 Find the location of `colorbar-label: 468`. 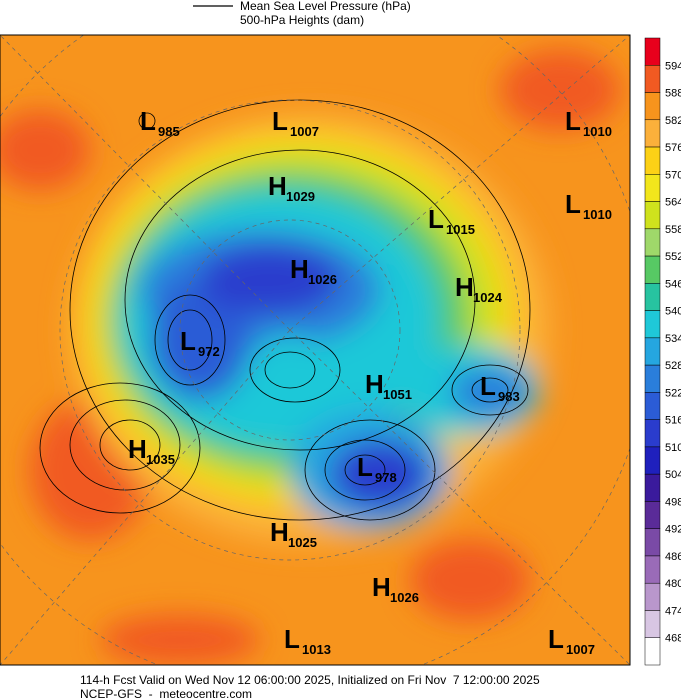

colorbar-label: 468 is located at coordinates (673, 639).